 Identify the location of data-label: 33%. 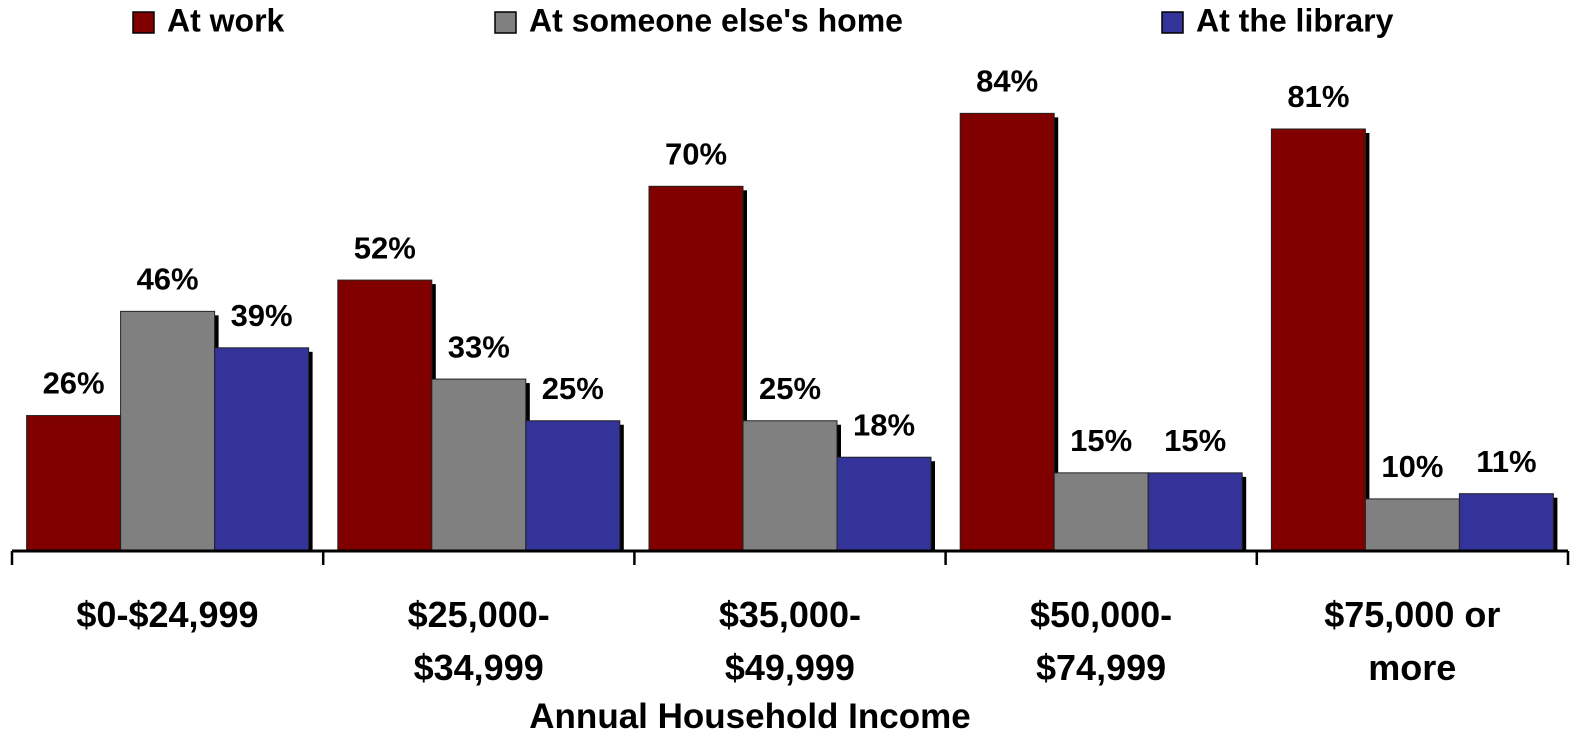
(479, 346).